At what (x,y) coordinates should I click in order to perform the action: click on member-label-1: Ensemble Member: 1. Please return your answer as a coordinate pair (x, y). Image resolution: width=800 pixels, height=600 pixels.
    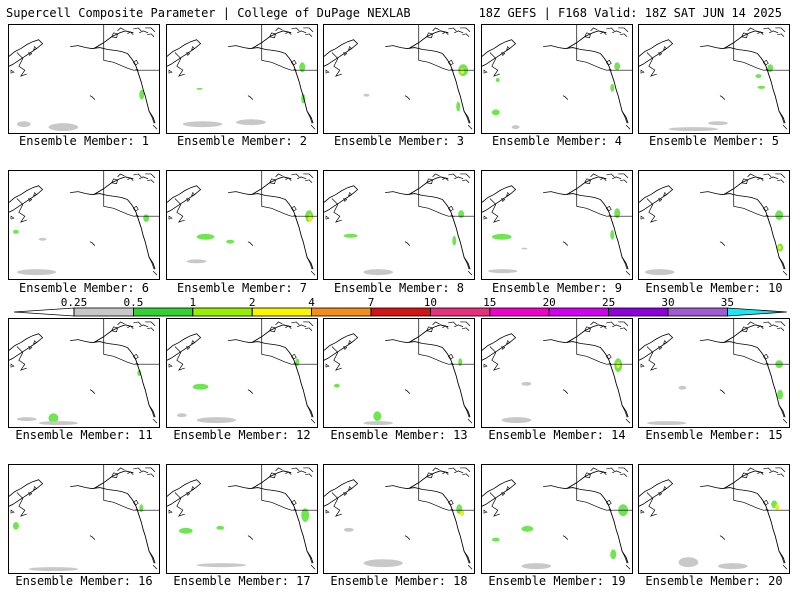
    Looking at the image, I should click on (84, 141).